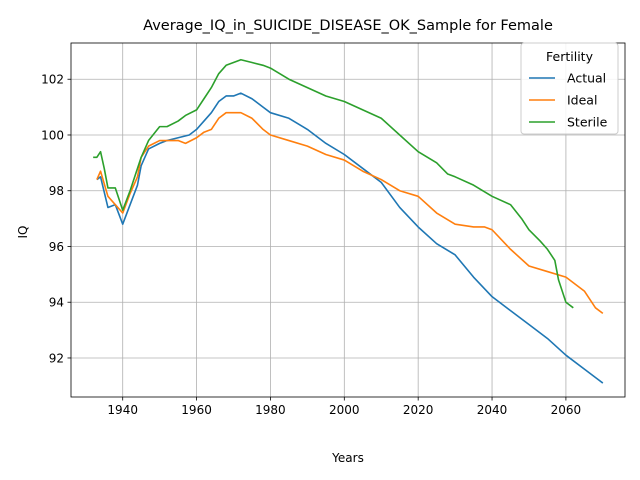  Describe the element at coordinates (566, 410) in the screenshot. I see `x-tick-label: 2060` at that location.